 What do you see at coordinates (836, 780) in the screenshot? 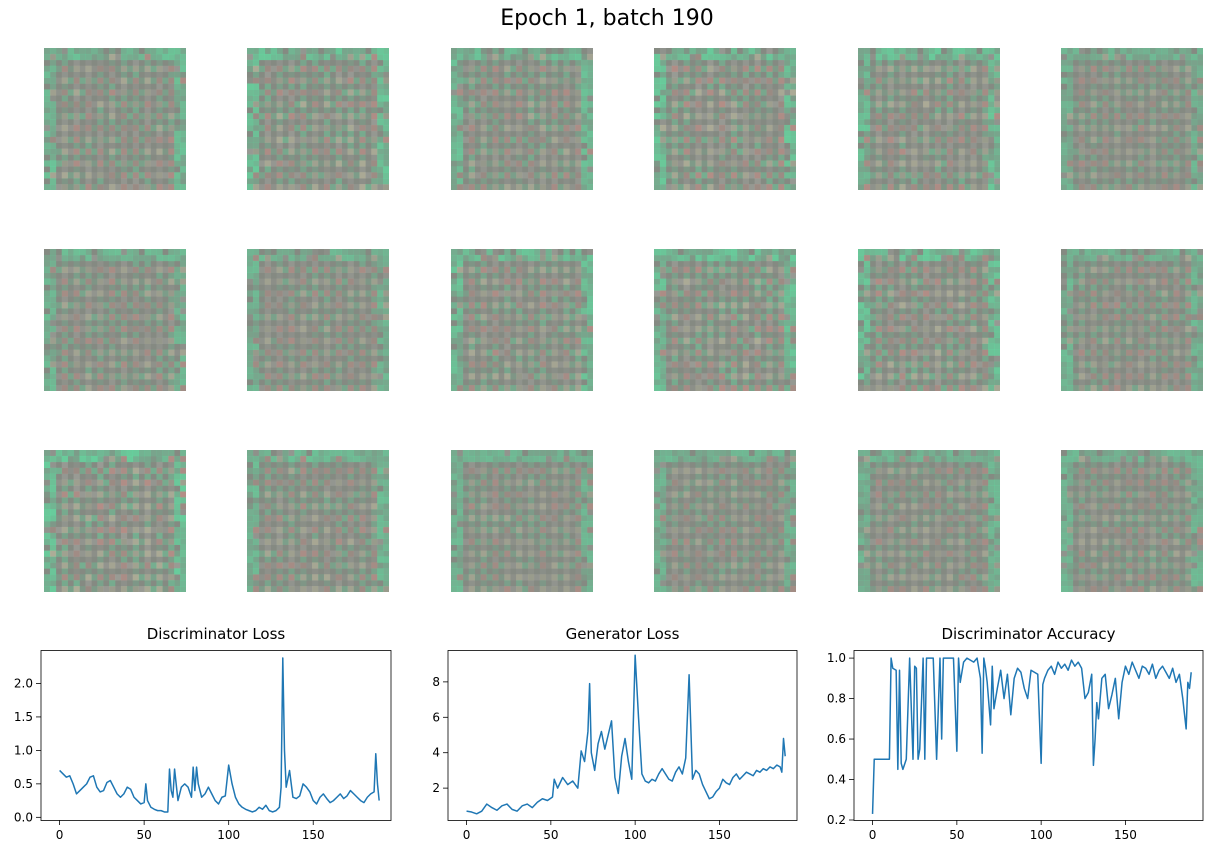
I see `y-tick-label: 0.4` at bounding box center [836, 780].